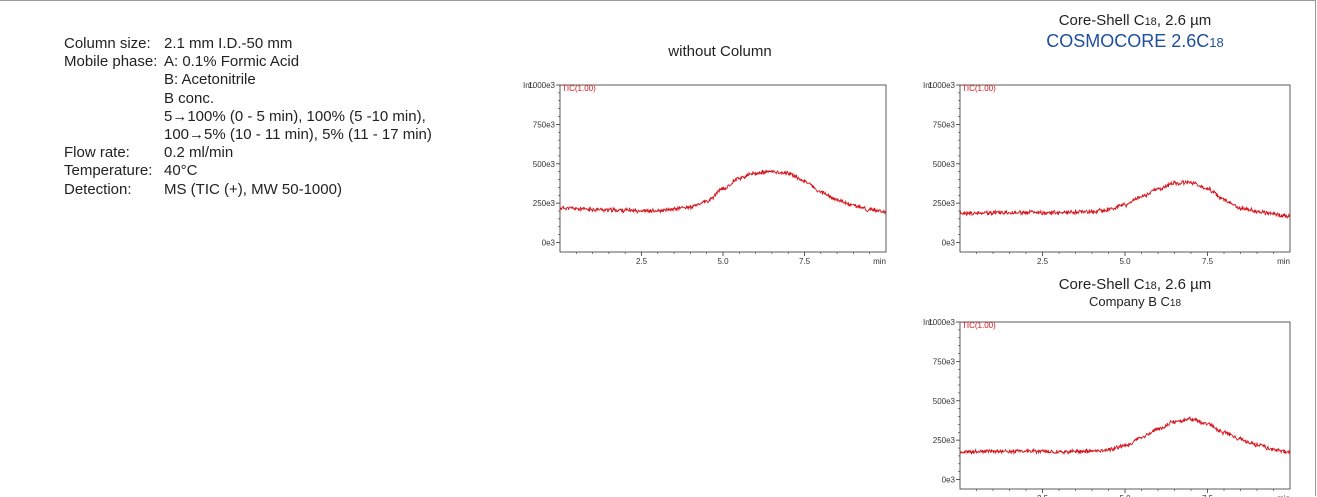 The height and width of the screenshot is (497, 1317). I want to click on condition-label: Column size:, so click(107, 43).